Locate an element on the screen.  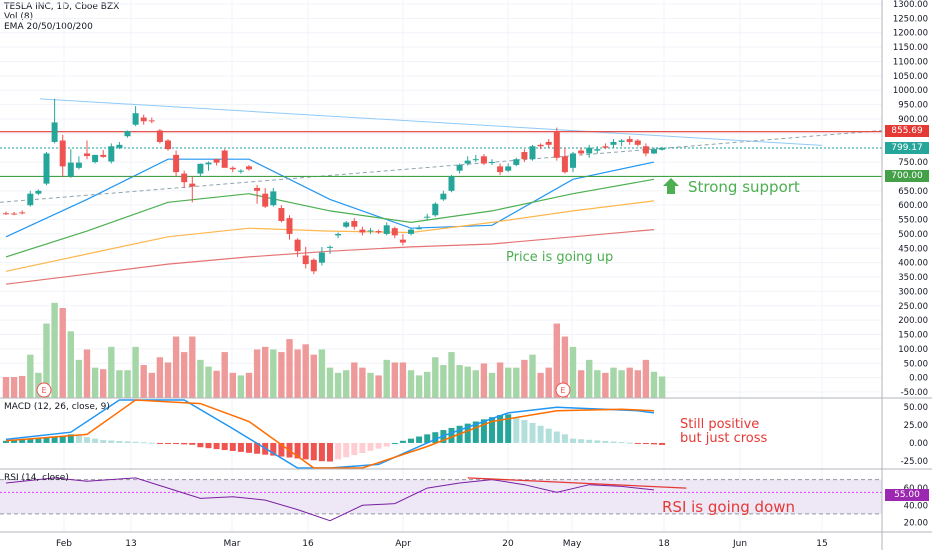
y-tick-label: 1050.00 is located at coordinates (910, 77).